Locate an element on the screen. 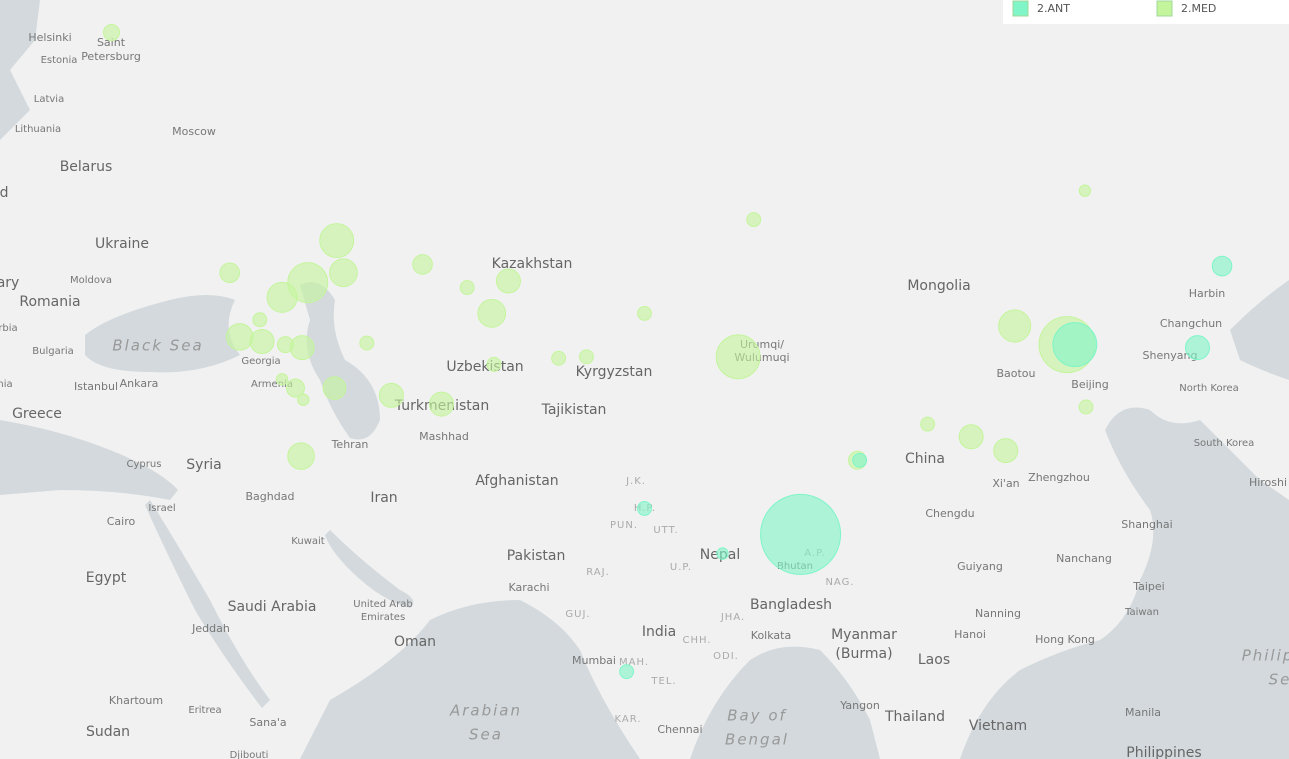 The image size is (1289, 759). place-label: Estonia is located at coordinates (59, 60).